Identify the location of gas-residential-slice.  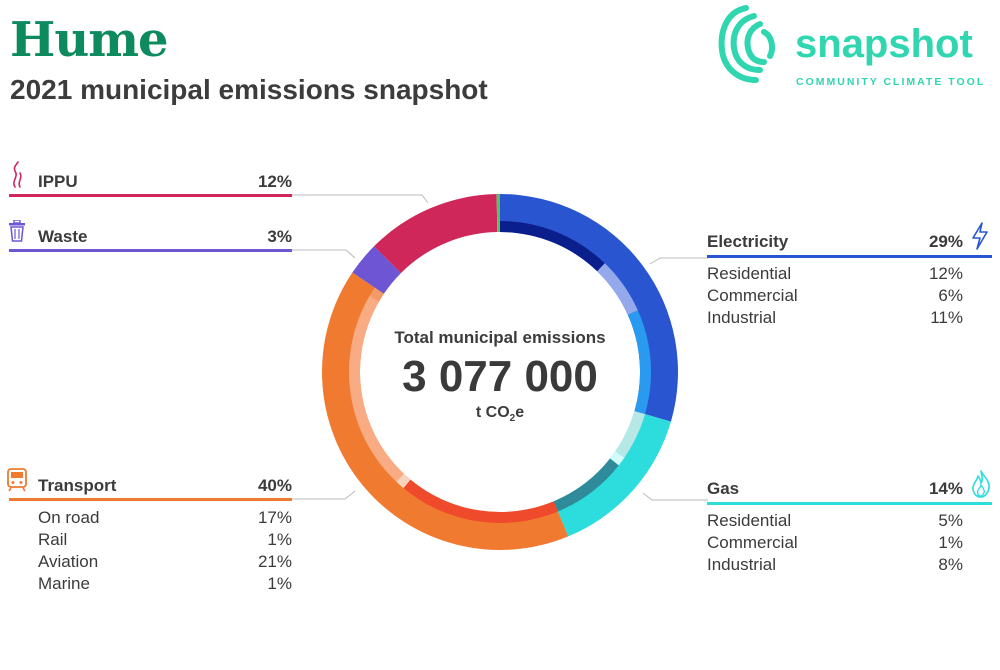
(630, 434).